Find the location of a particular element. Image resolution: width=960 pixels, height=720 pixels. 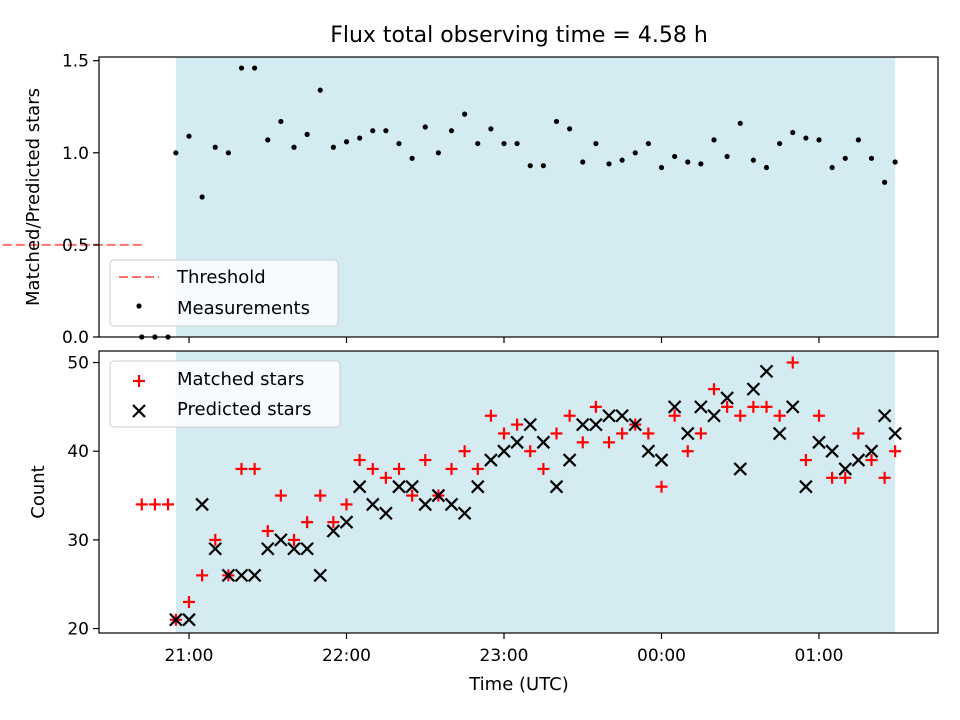

y-tick-label: 20 is located at coordinates (78, 630).